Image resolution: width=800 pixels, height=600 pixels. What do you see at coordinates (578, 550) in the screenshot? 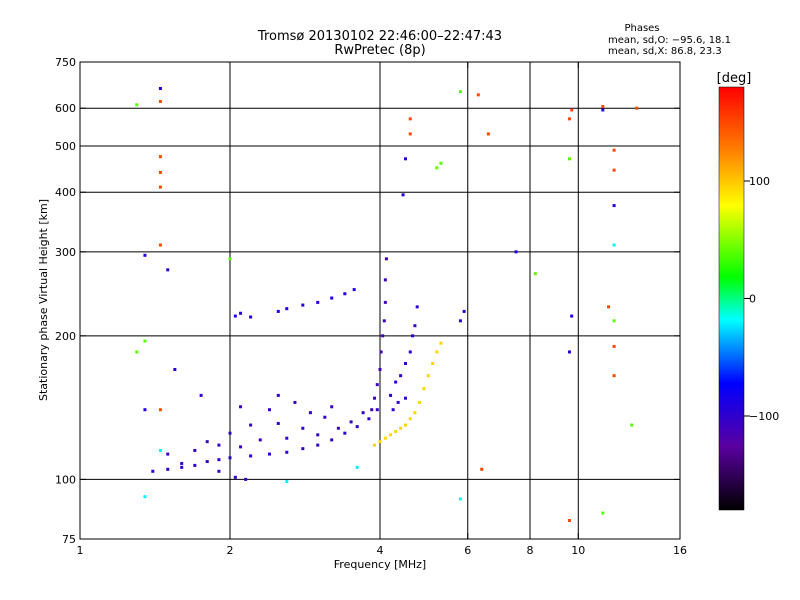
I see `x-tick-label: 10` at bounding box center [578, 550].